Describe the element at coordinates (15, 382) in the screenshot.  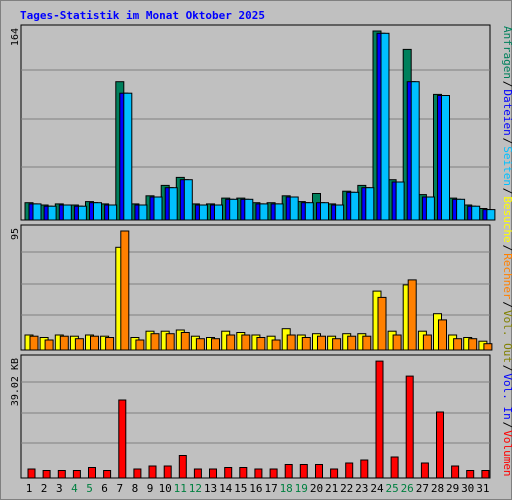
I see `y-max-label: 39.02 KB` at that location.